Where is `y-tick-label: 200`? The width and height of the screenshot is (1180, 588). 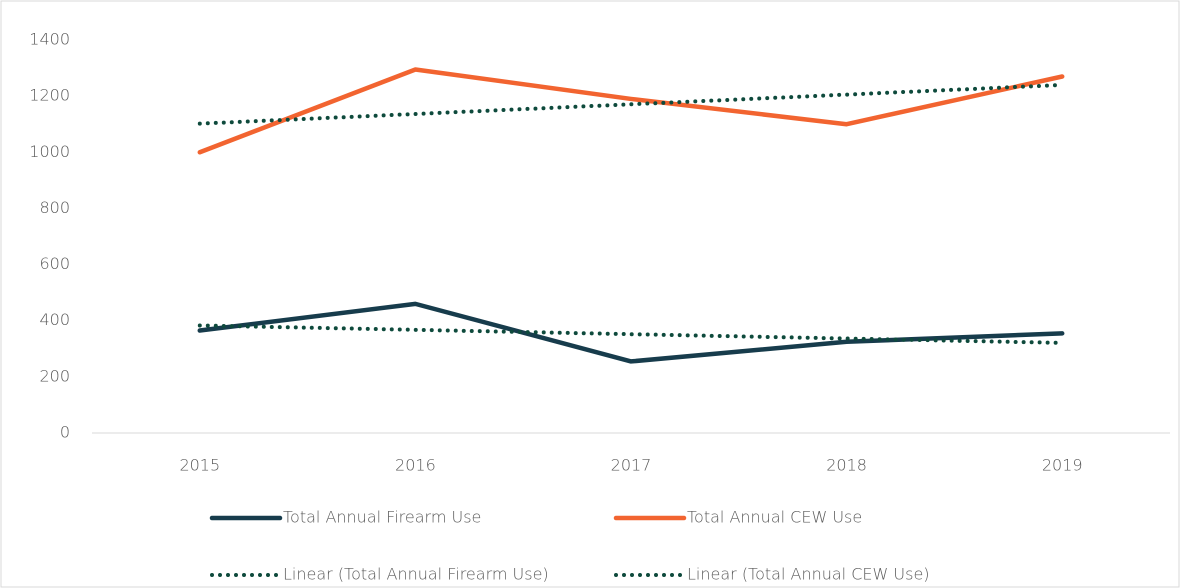
y-tick-label: 200 is located at coordinates (54, 375).